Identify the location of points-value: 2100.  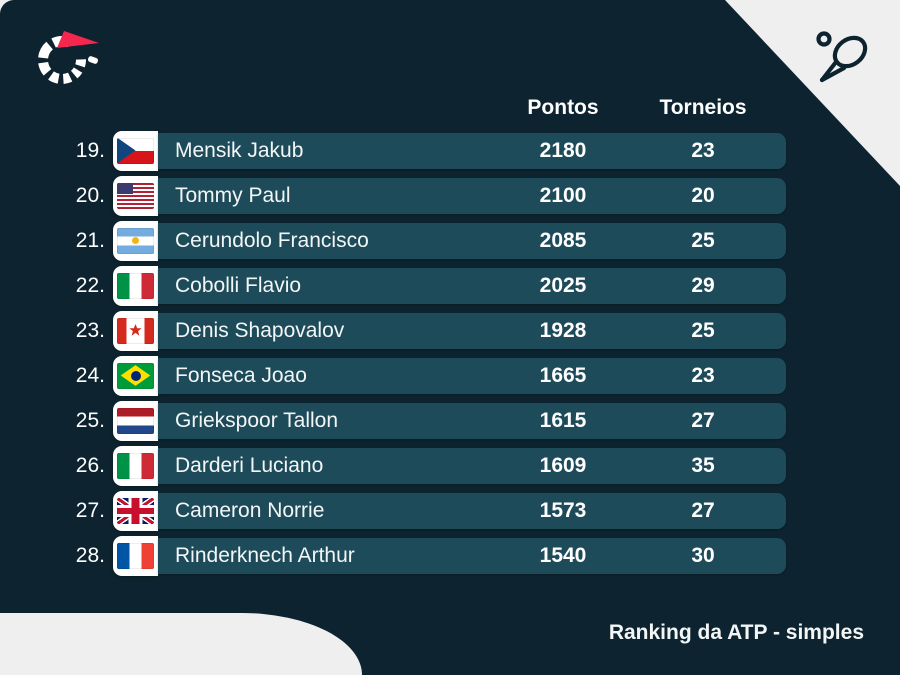
(563, 195).